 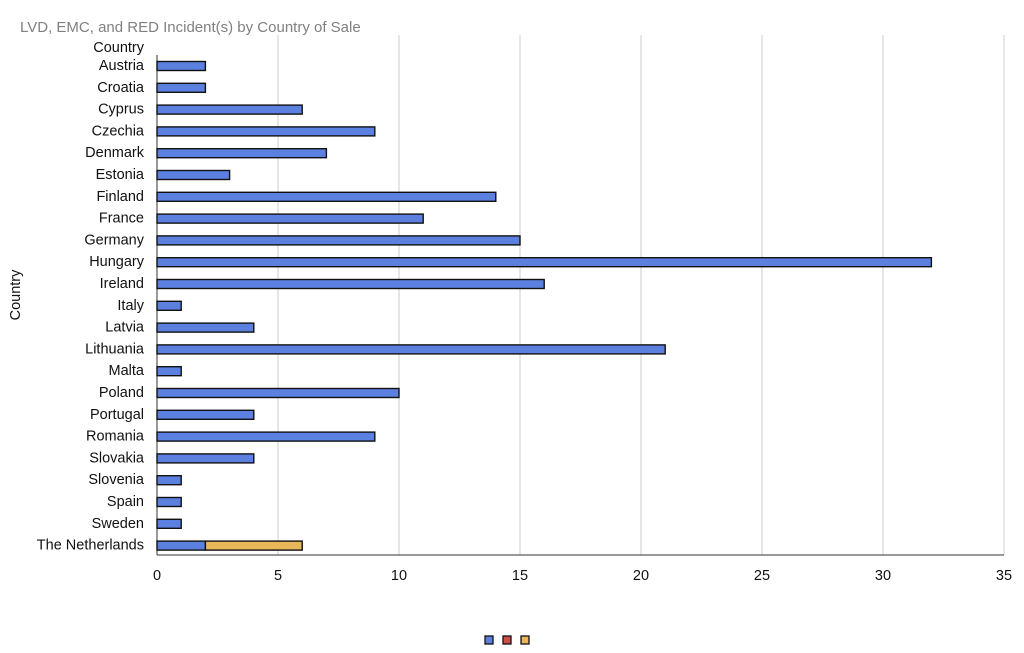 What do you see at coordinates (1004, 576) in the screenshot?
I see `x-tick-label: 35` at bounding box center [1004, 576].